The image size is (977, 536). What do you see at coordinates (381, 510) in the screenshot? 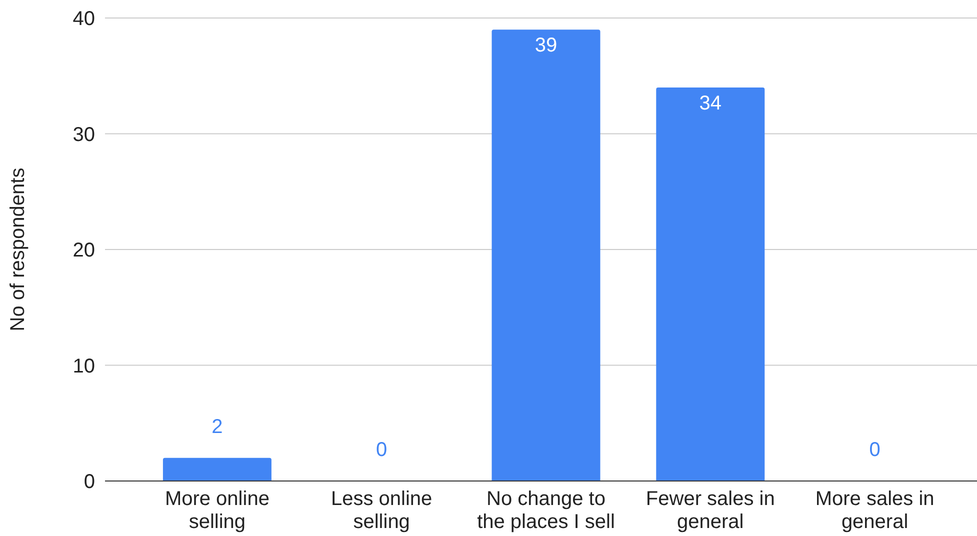
I see `x-tick-label: Less online selling` at bounding box center [381, 510].